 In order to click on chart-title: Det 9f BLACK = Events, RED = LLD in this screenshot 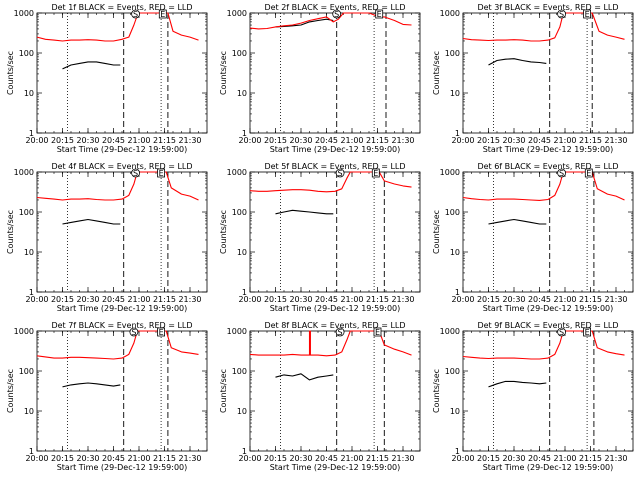, I will do `click(547, 325)`.